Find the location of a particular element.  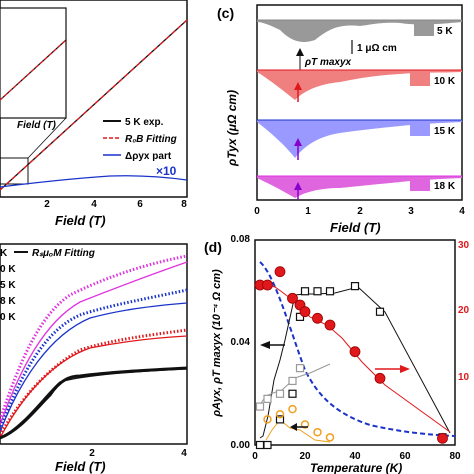

d-right-arrowhead is located at coordinates (405, 369).